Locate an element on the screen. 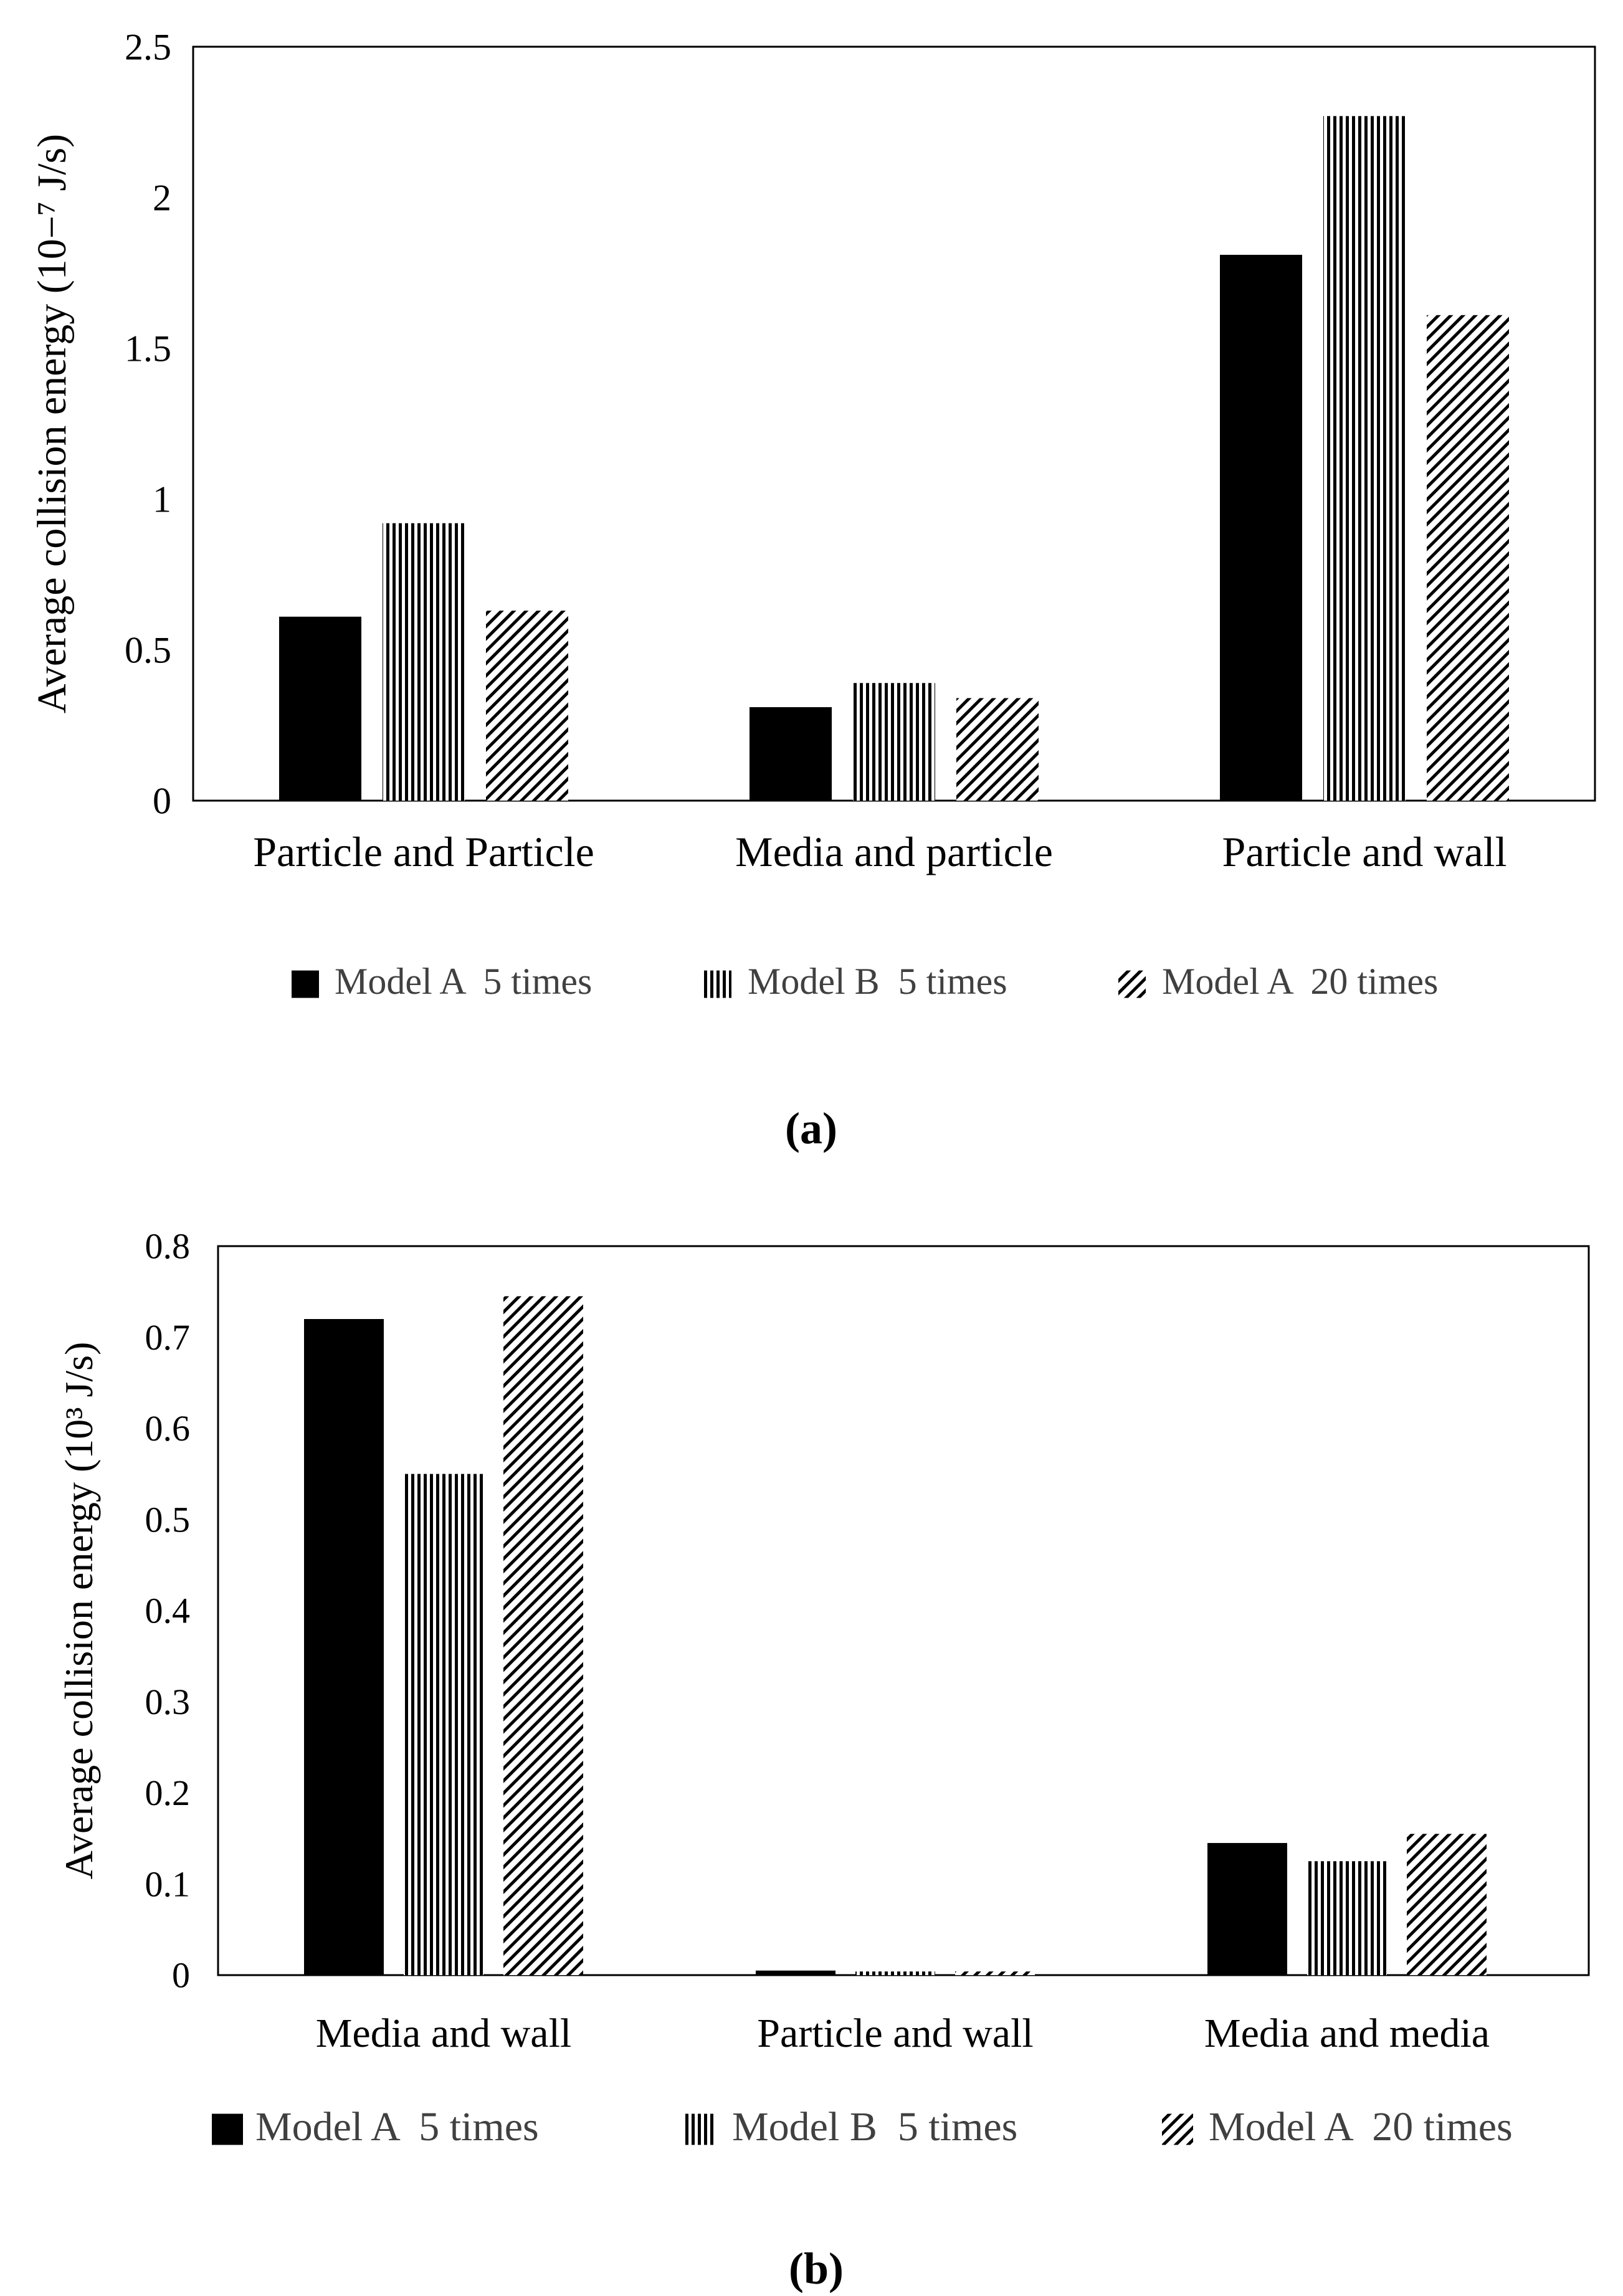  chart-a-y-axis: 0 0.5 1 1.5 2 2.5 is located at coordinates (148, 424).